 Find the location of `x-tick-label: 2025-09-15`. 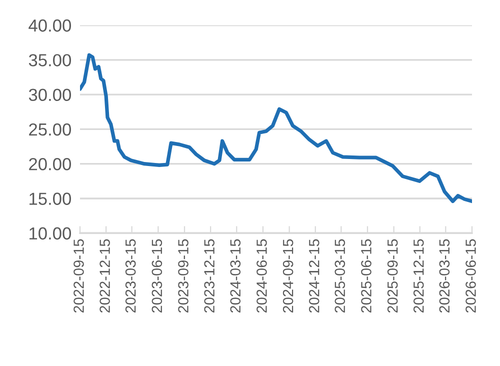

x-tick-label: 2025-09-15 is located at coordinates (392, 276).